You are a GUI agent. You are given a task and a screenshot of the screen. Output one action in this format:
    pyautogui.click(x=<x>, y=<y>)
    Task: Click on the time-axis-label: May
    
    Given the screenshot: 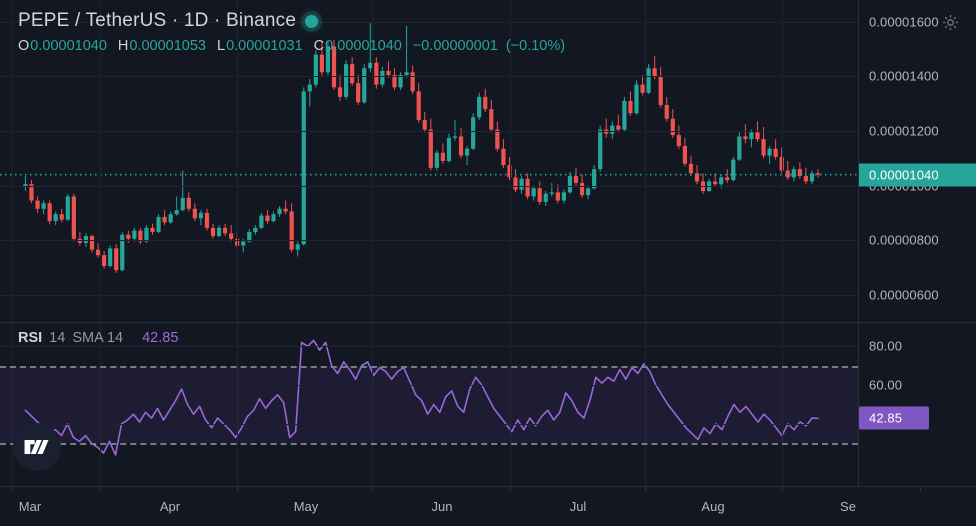 What is the action you would take?
    pyautogui.click(x=306, y=506)
    